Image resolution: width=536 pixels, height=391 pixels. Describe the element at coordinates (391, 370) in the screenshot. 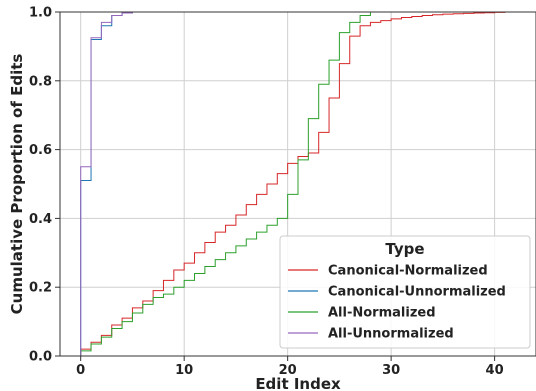

I see `x-tick-label-3: 30` at that location.